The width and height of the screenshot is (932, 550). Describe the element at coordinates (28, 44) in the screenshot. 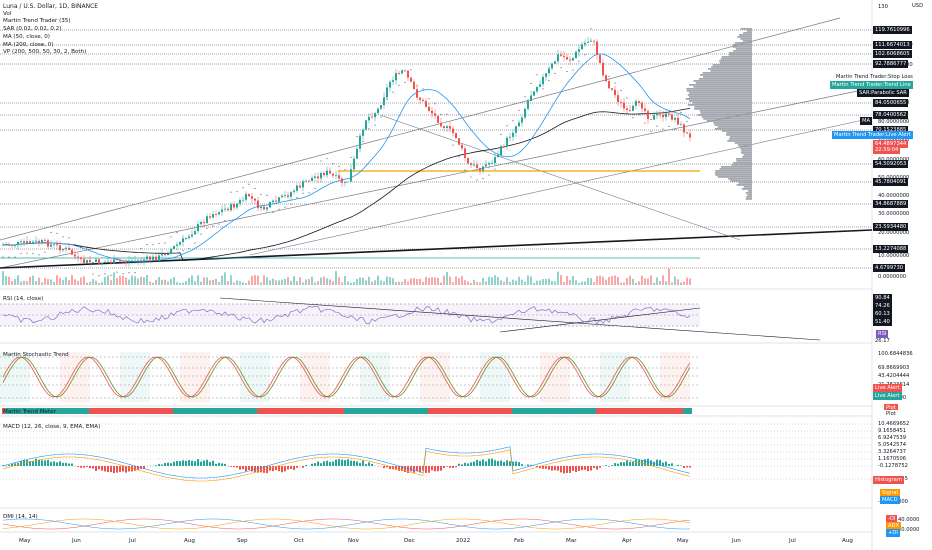

I see `indicator-ma200: MA (200, close, 0)` at that location.